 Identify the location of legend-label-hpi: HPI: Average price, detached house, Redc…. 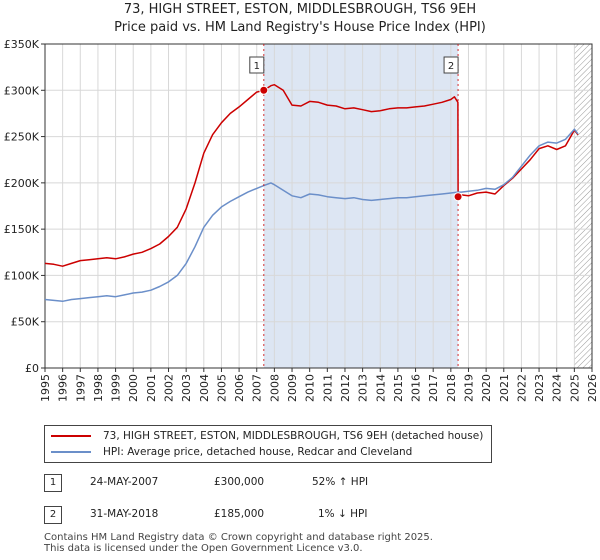
(258, 452).